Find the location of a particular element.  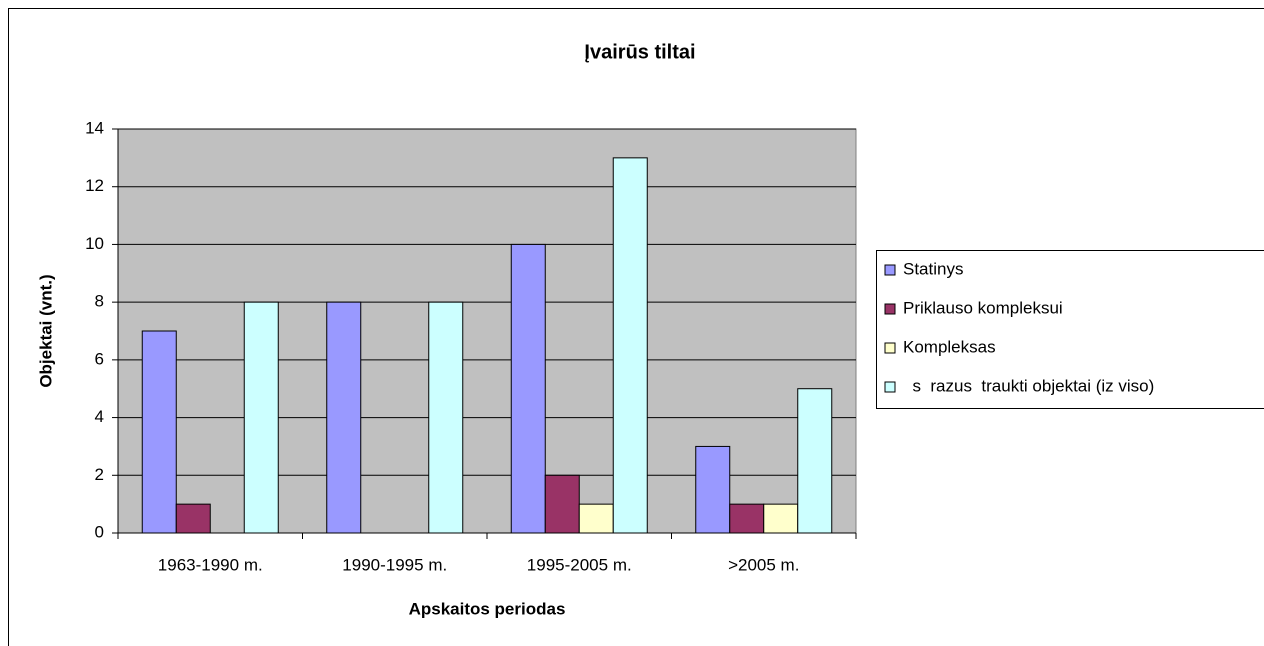

y-axis-label: Objektai (vnt.) is located at coordinates (45, 330).